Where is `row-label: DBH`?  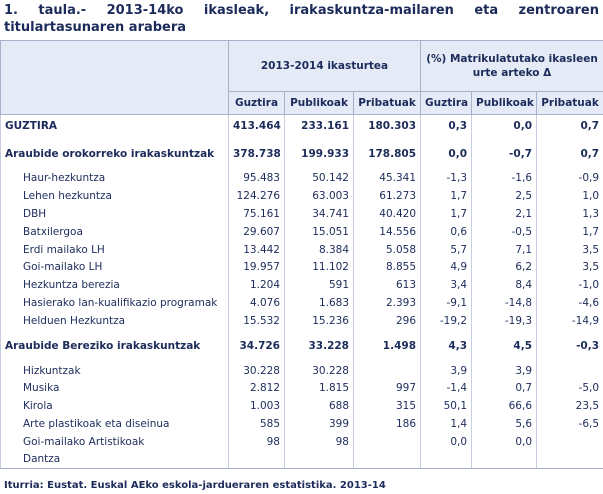
row-label: DBH is located at coordinates (114, 214).